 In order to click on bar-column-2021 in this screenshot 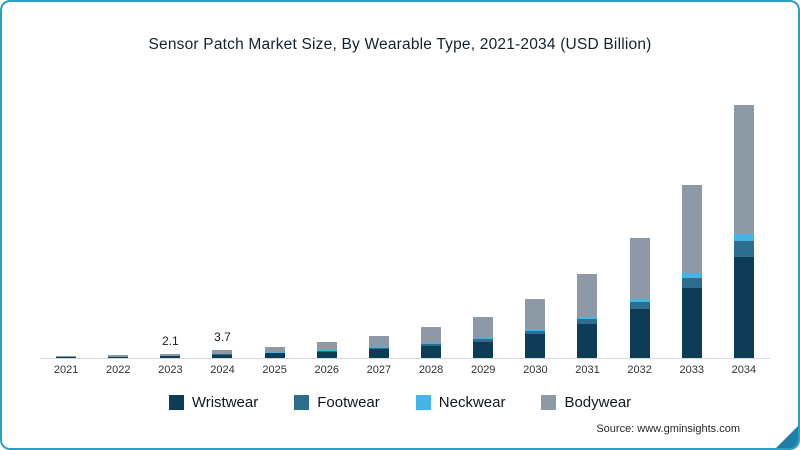, I will do `click(66, 226)`.